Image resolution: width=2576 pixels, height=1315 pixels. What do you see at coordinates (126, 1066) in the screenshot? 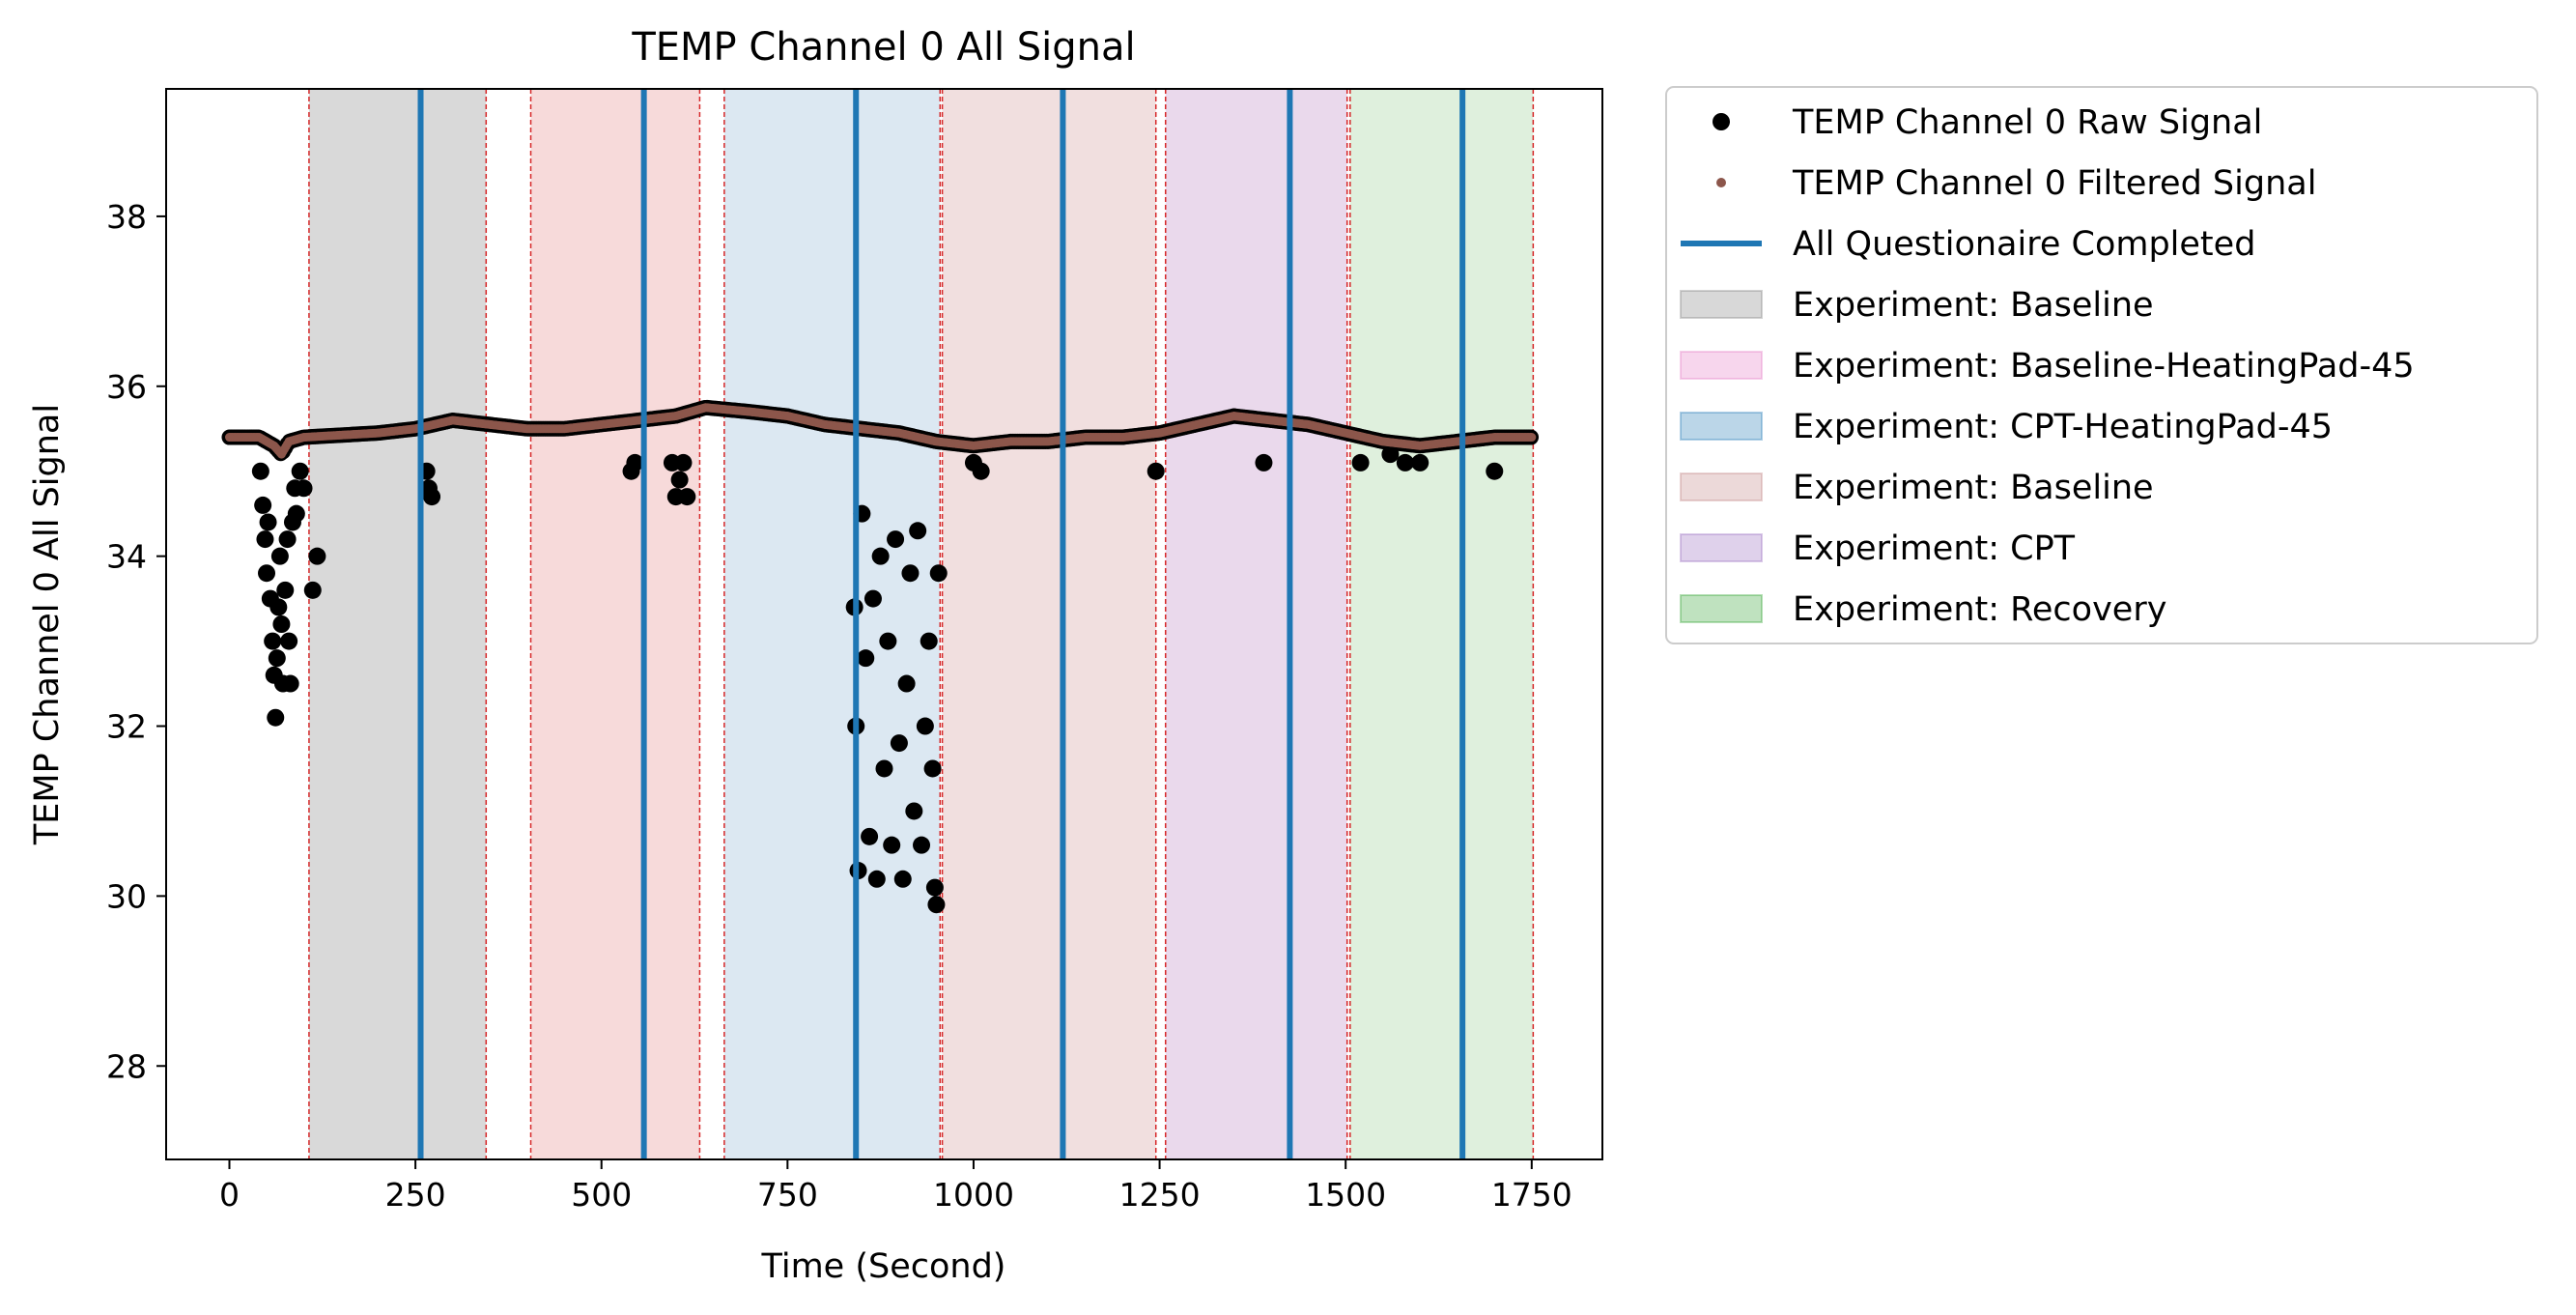
I see `y-tick-label: 28` at bounding box center [126, 1066].